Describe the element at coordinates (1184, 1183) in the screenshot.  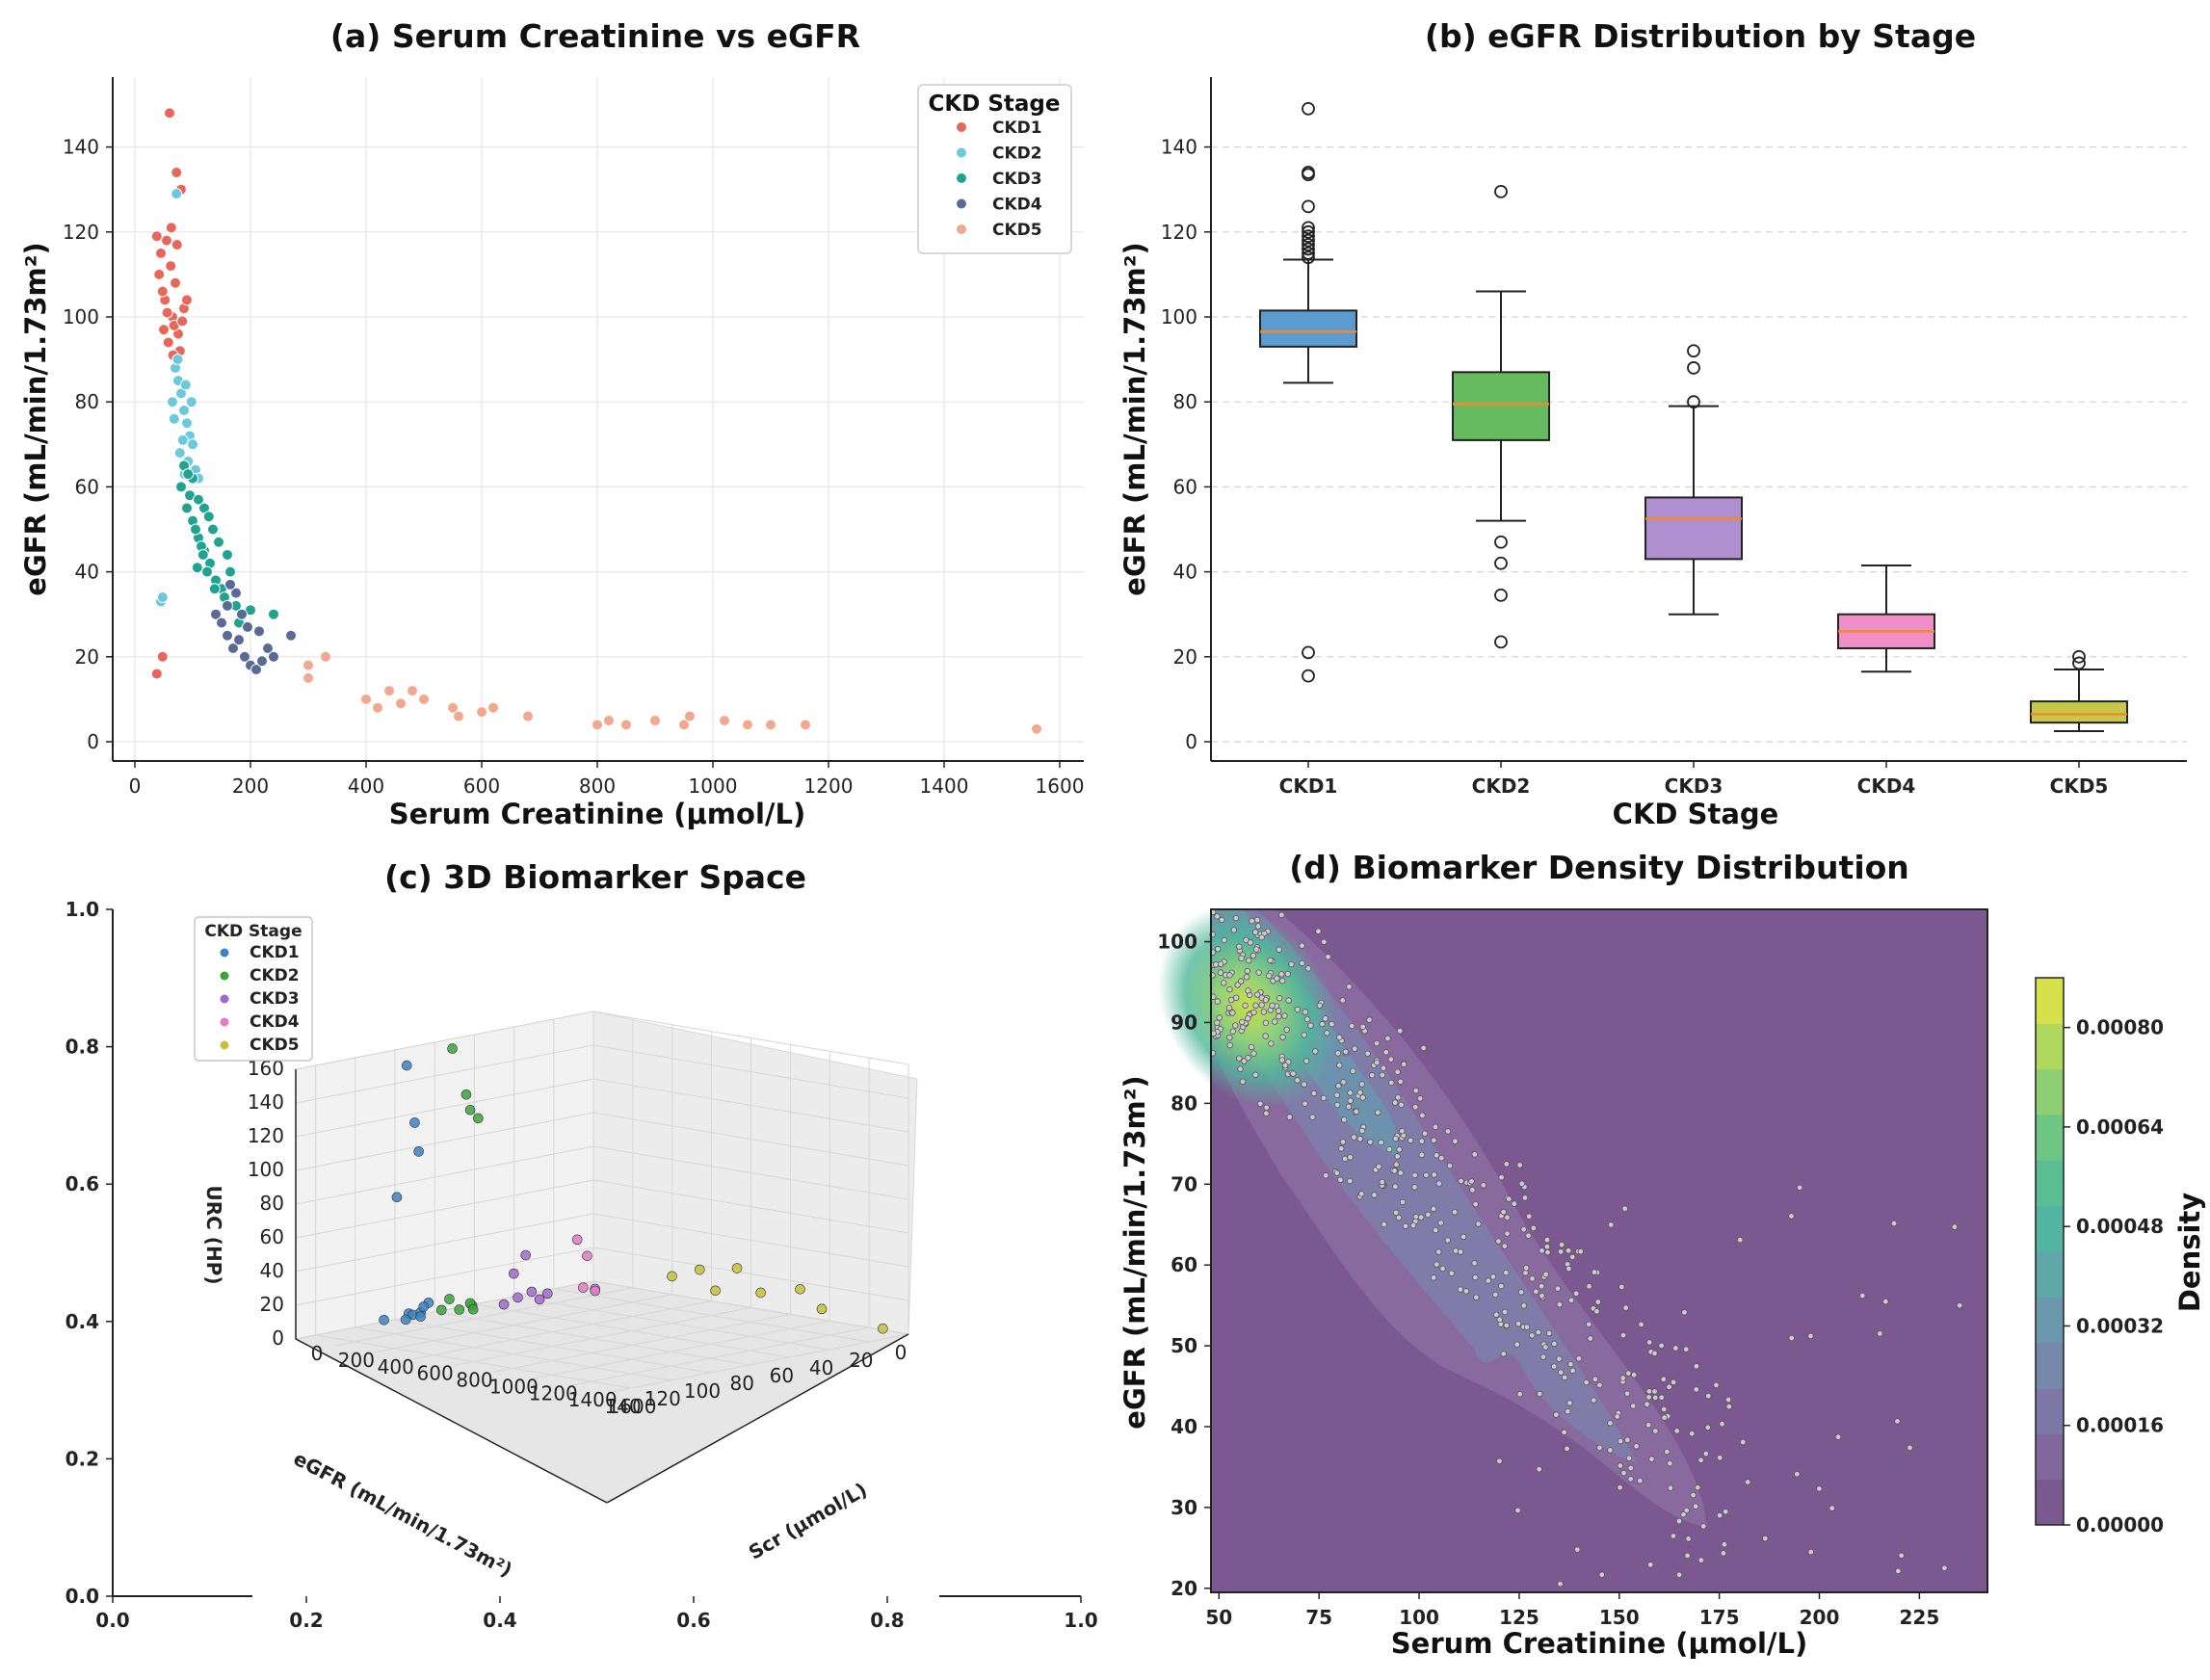
I see `panel-d-ytick-label: 70` at that location.